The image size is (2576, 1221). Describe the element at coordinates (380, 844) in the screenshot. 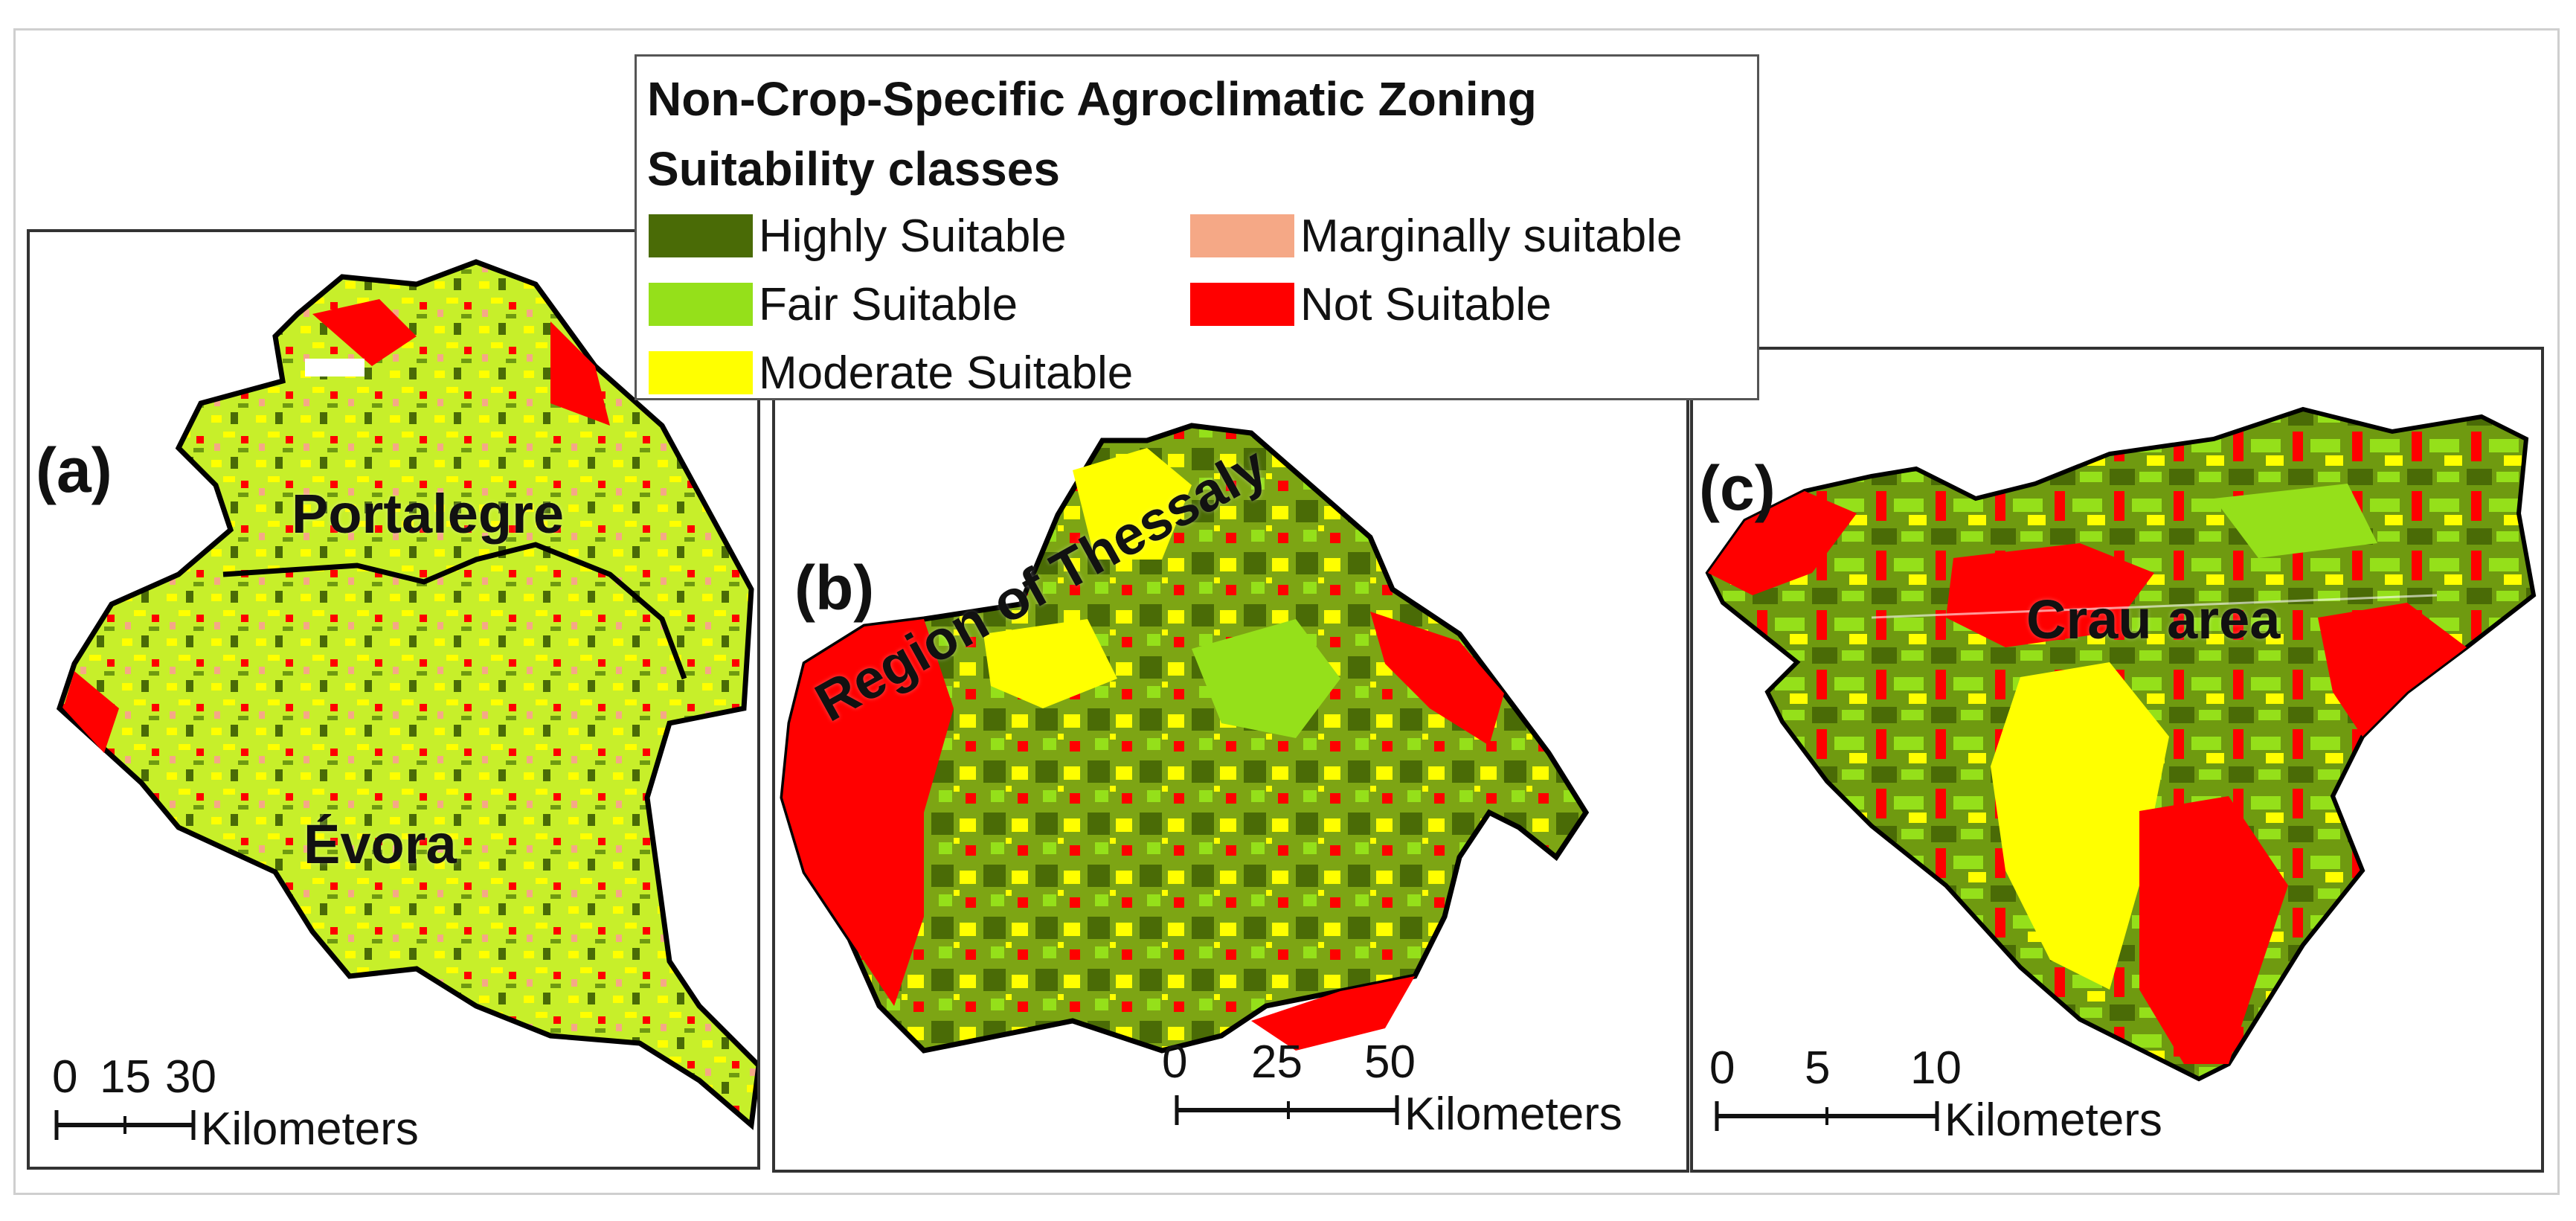

I see `region-label-evora: Évora` at that location.